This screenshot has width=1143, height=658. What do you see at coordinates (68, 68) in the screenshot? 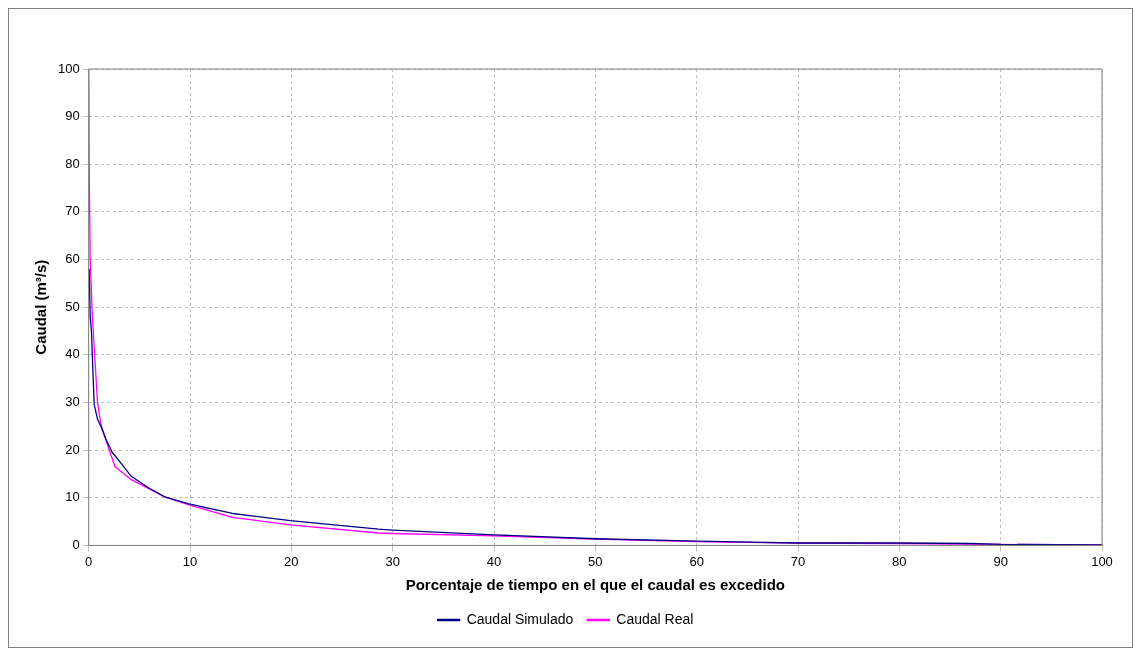
I see `y-tick-label: 100` at bounding box center [68, 68].